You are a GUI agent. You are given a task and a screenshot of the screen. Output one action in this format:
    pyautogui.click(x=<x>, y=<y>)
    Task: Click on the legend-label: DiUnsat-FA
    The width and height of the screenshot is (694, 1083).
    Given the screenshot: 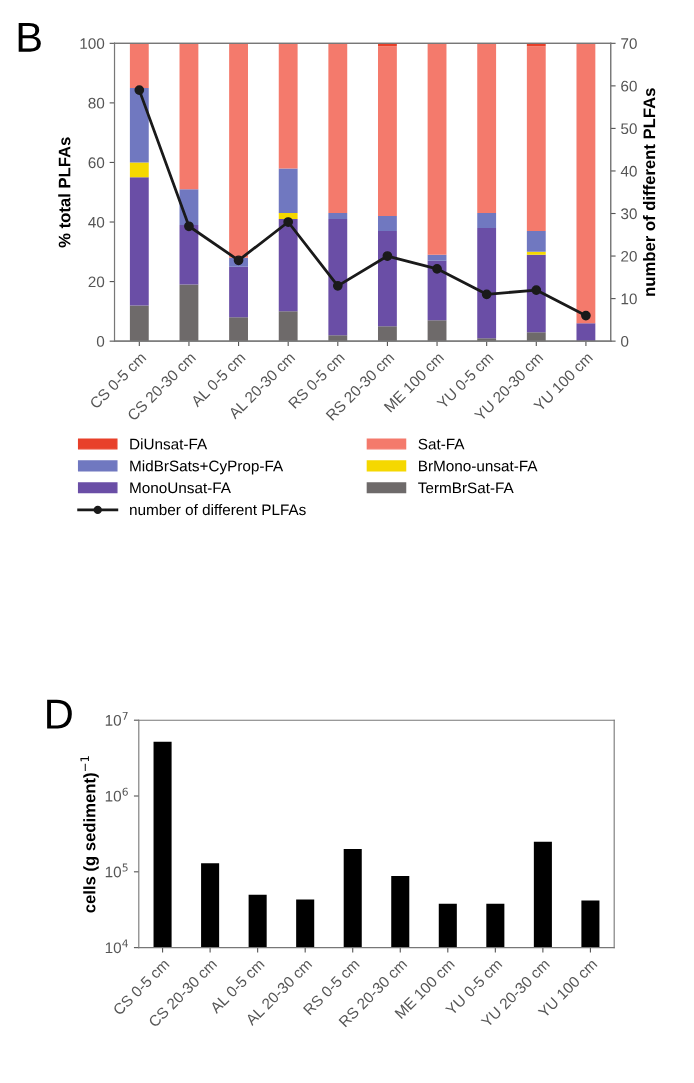 What is the action you would take?
    pyautogui.click(x=169, y=444)
    